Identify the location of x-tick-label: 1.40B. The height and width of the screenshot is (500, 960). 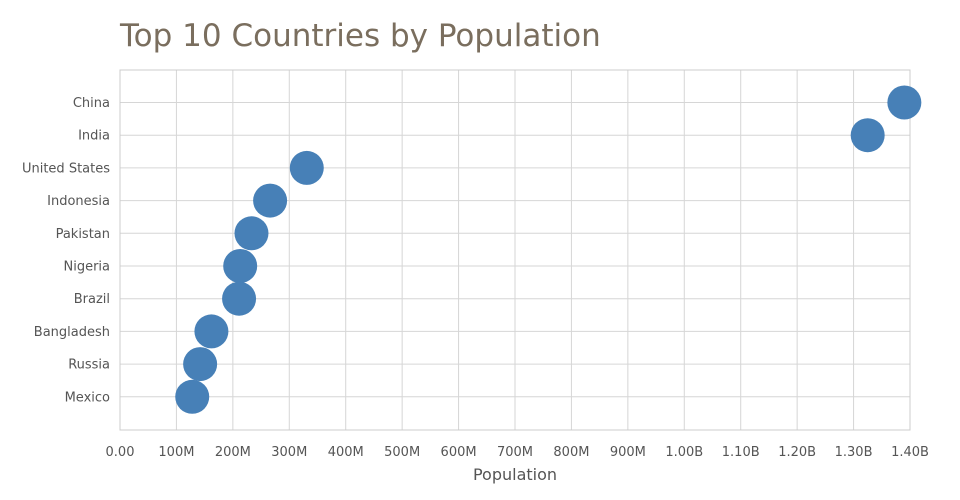
(910, 452).